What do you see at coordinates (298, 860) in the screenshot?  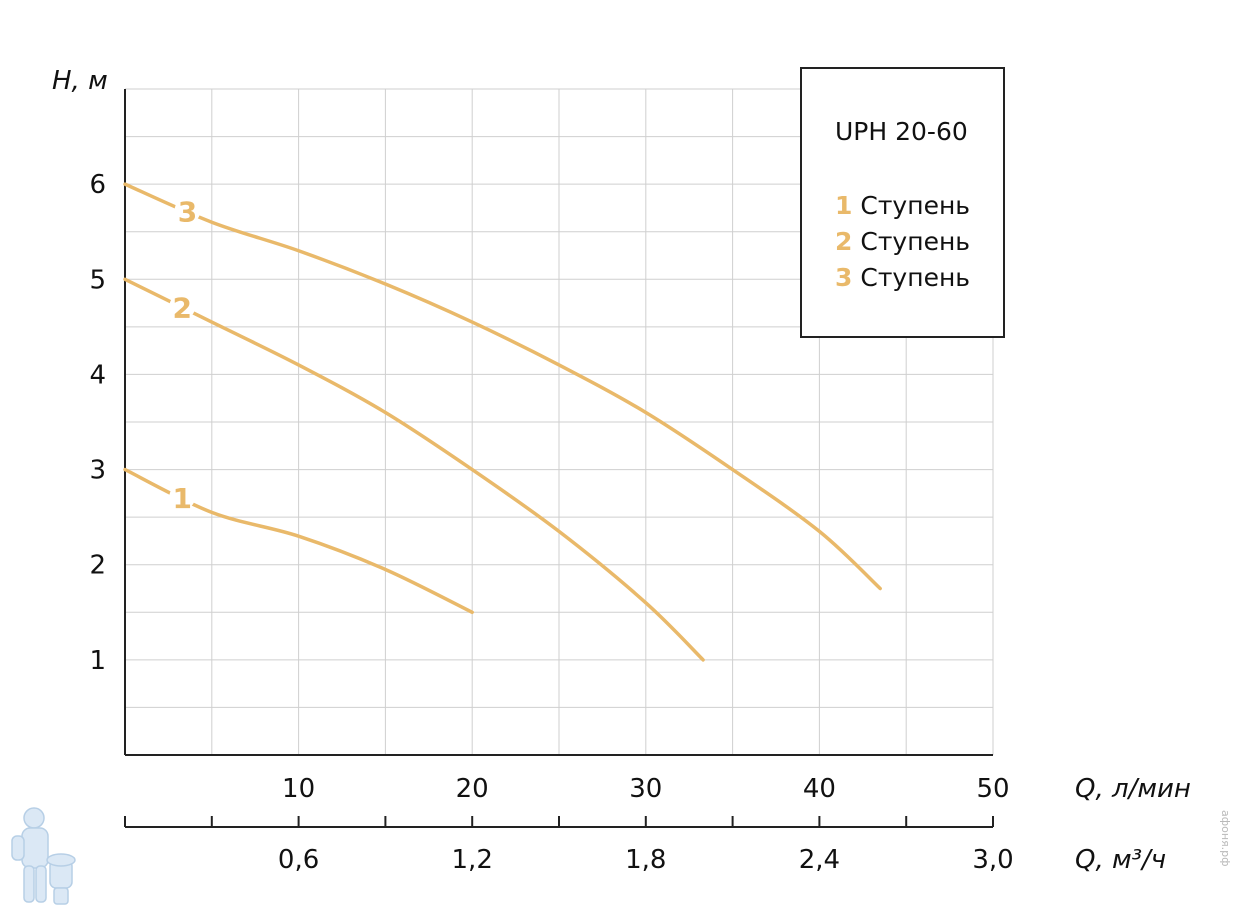 I see `x-secondary-tick-label: 0,6` at bounding box center [298, 860].